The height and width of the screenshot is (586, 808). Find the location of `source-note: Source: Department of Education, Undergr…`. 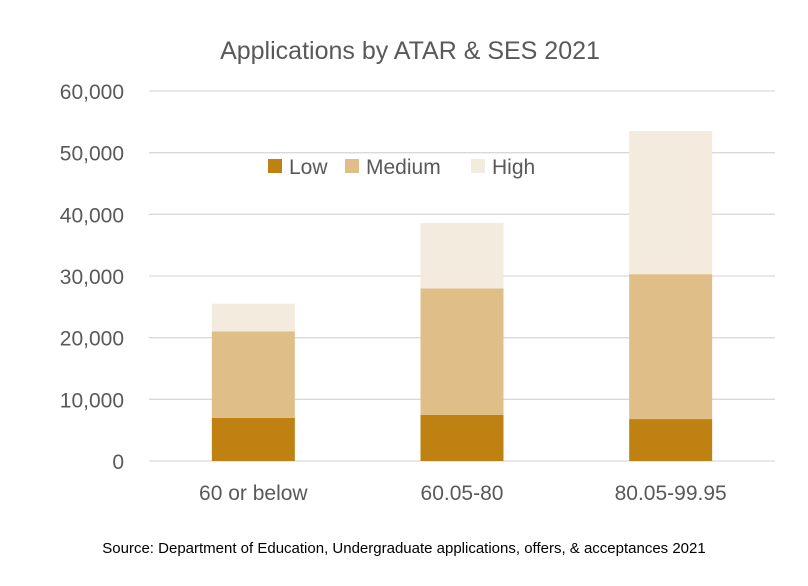

source-note: Source: Department of Education, Undergr… is located at coordinates (404, 548).